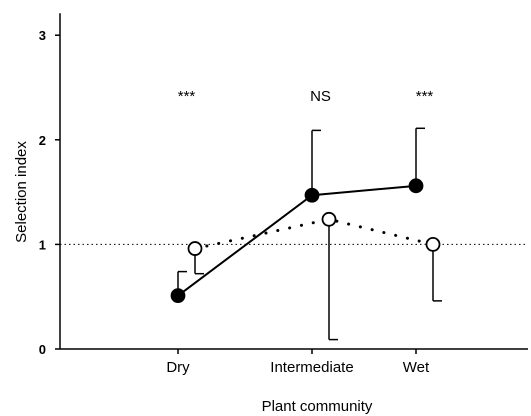 The height and width of the screenshot is (416, 531). I want to click on x-tick-label: Intermediate, so click(311, 367).